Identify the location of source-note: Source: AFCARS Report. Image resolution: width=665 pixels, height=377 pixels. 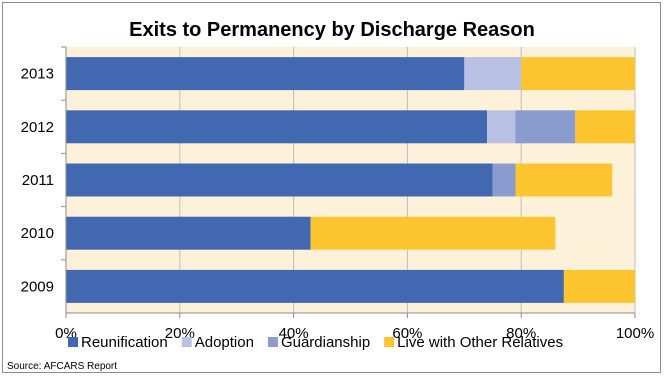
(62, 366).